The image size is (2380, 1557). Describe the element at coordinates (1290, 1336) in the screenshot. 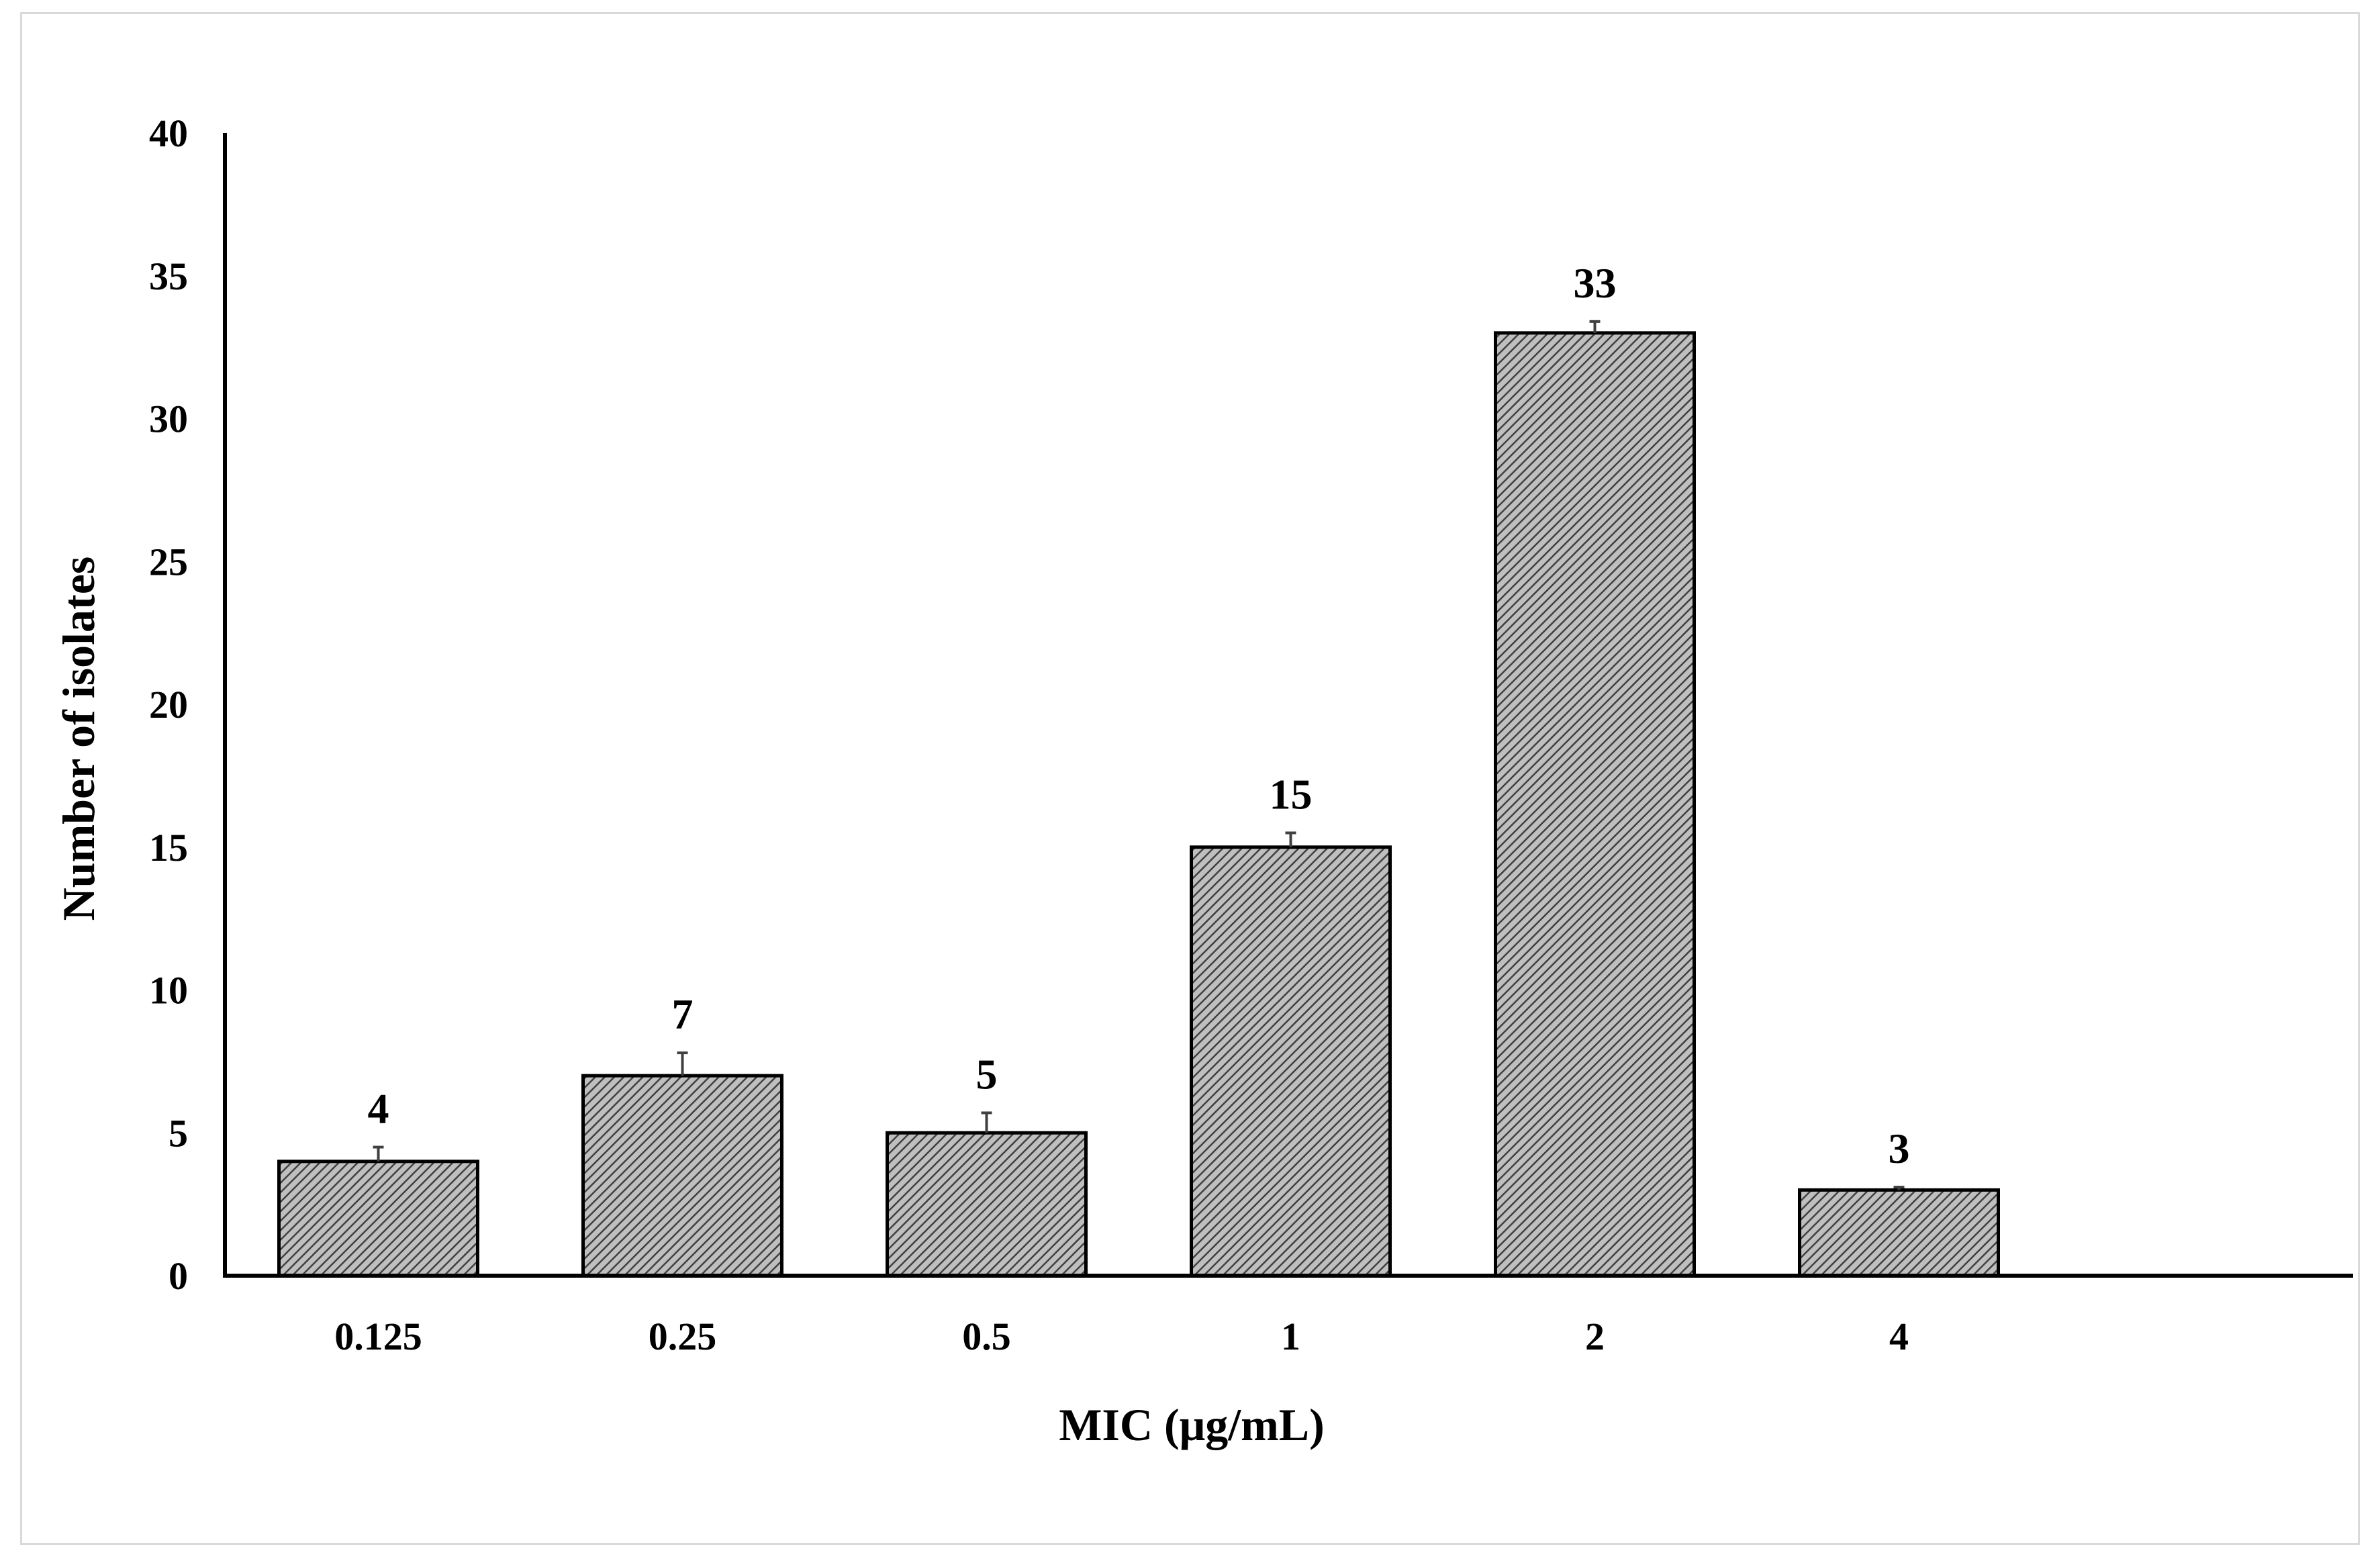

I see `x-tick-label: 1` at that location.